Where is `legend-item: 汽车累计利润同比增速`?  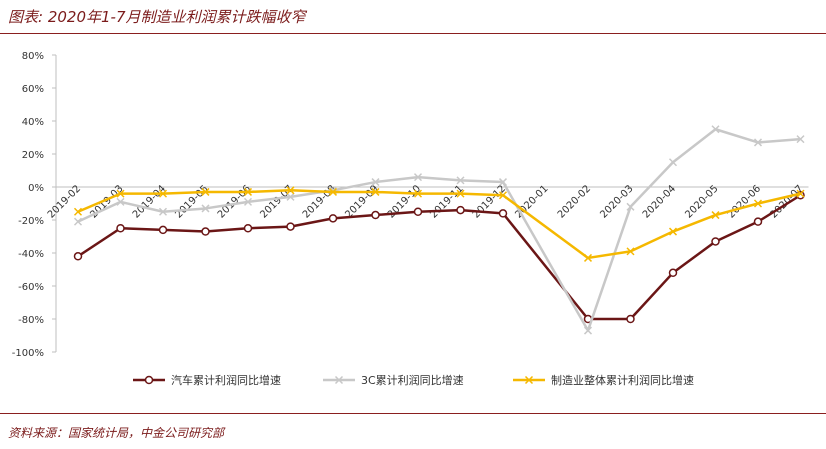 legend-item: 汽车累计利润同比增速 is located at coordinates (207, 380).